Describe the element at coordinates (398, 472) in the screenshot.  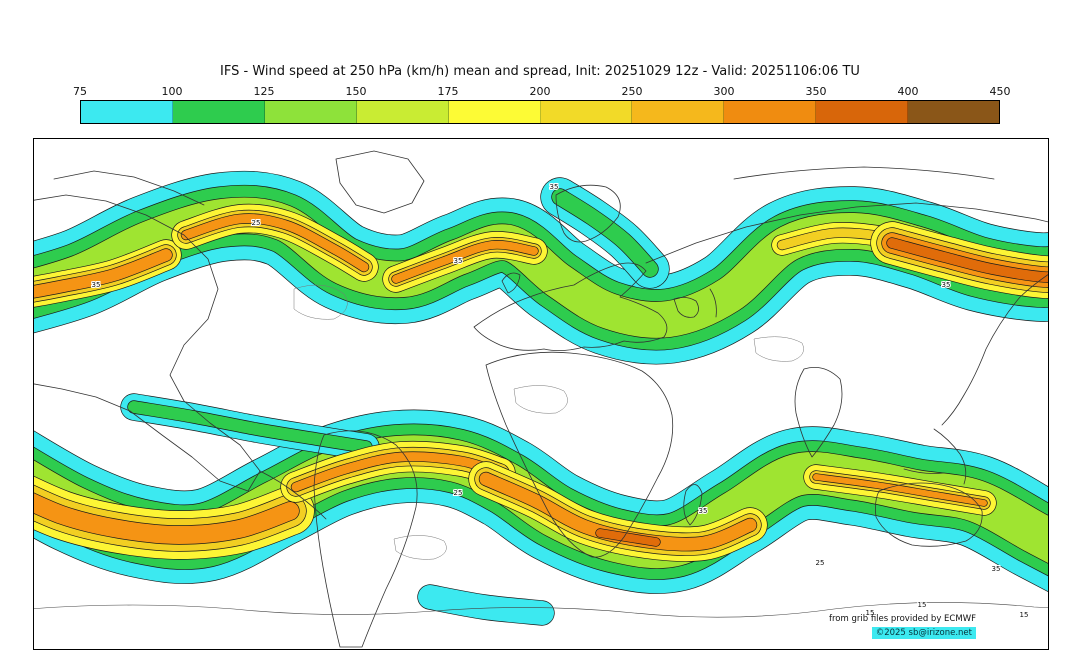
I see `s-core-mid1-orange` at that location.